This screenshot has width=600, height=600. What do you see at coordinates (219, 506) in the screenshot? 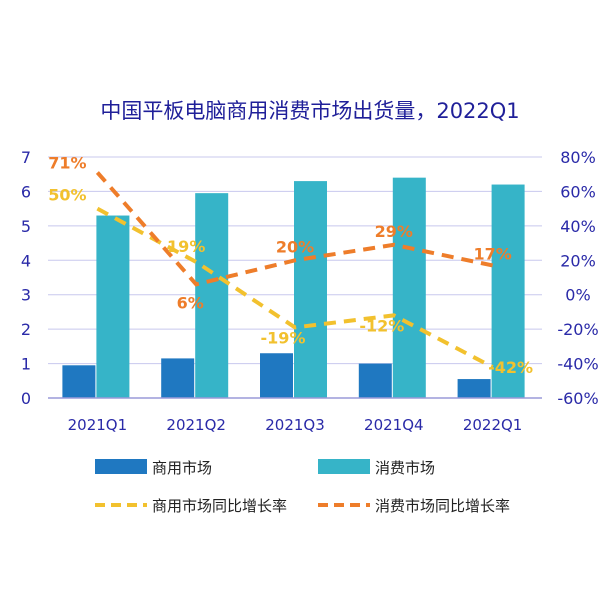
I see `legend-label: 商用市场同比增长率` at bounding box center [219, 506].